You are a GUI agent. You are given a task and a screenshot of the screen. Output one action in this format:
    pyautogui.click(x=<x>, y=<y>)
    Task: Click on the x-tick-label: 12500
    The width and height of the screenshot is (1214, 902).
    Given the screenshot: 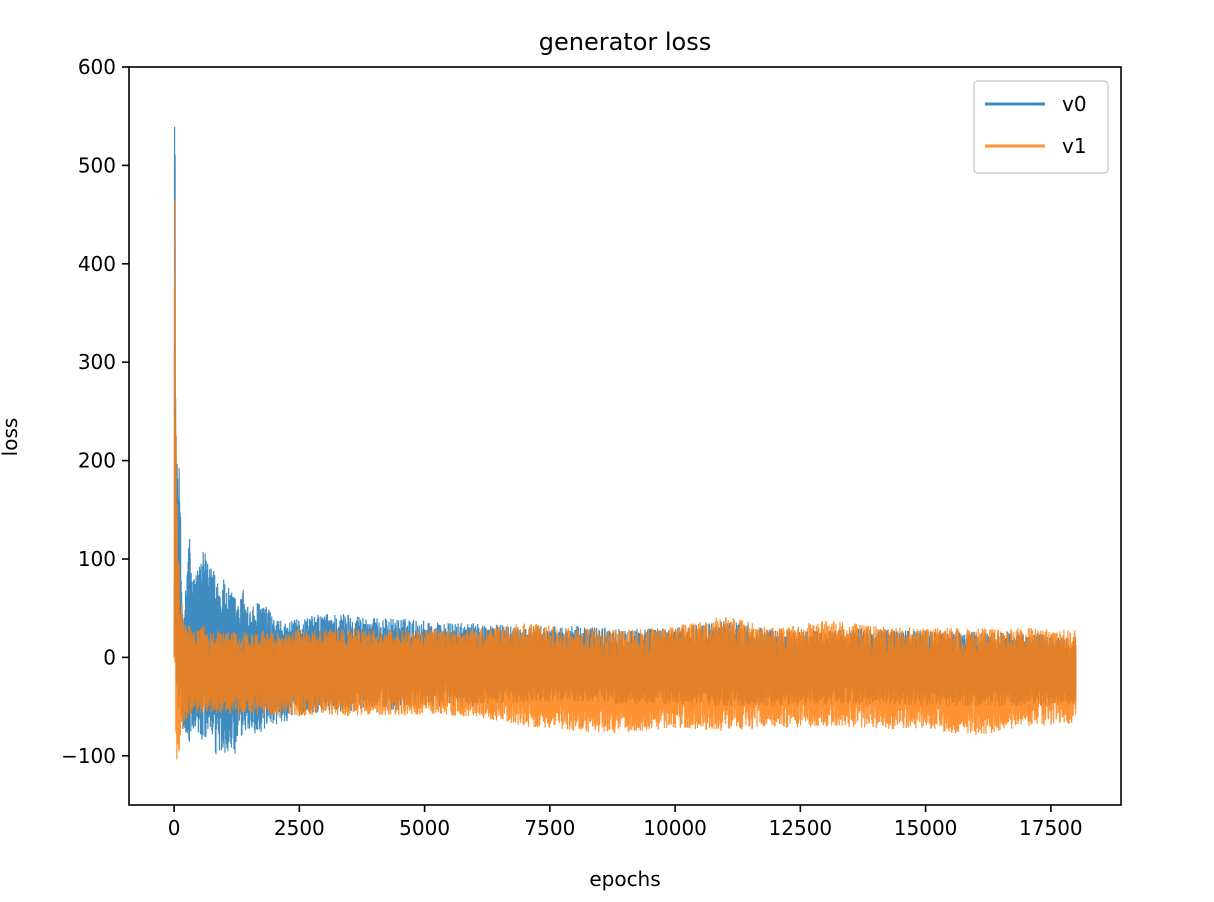 What is the action you would take?
    pyautogui.click(x=801, y=828)
    